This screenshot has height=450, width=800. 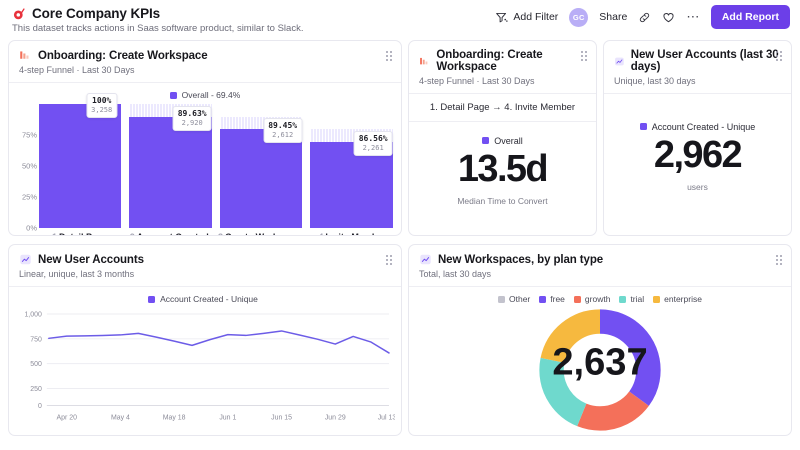 I want to click on legend-label: growth, so click(x=597, y=299).